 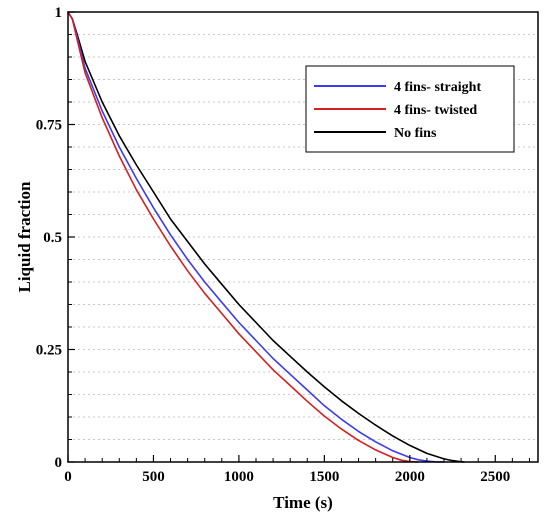 I want to click on x-tick-label: 1500, so click(x=324, y=477).